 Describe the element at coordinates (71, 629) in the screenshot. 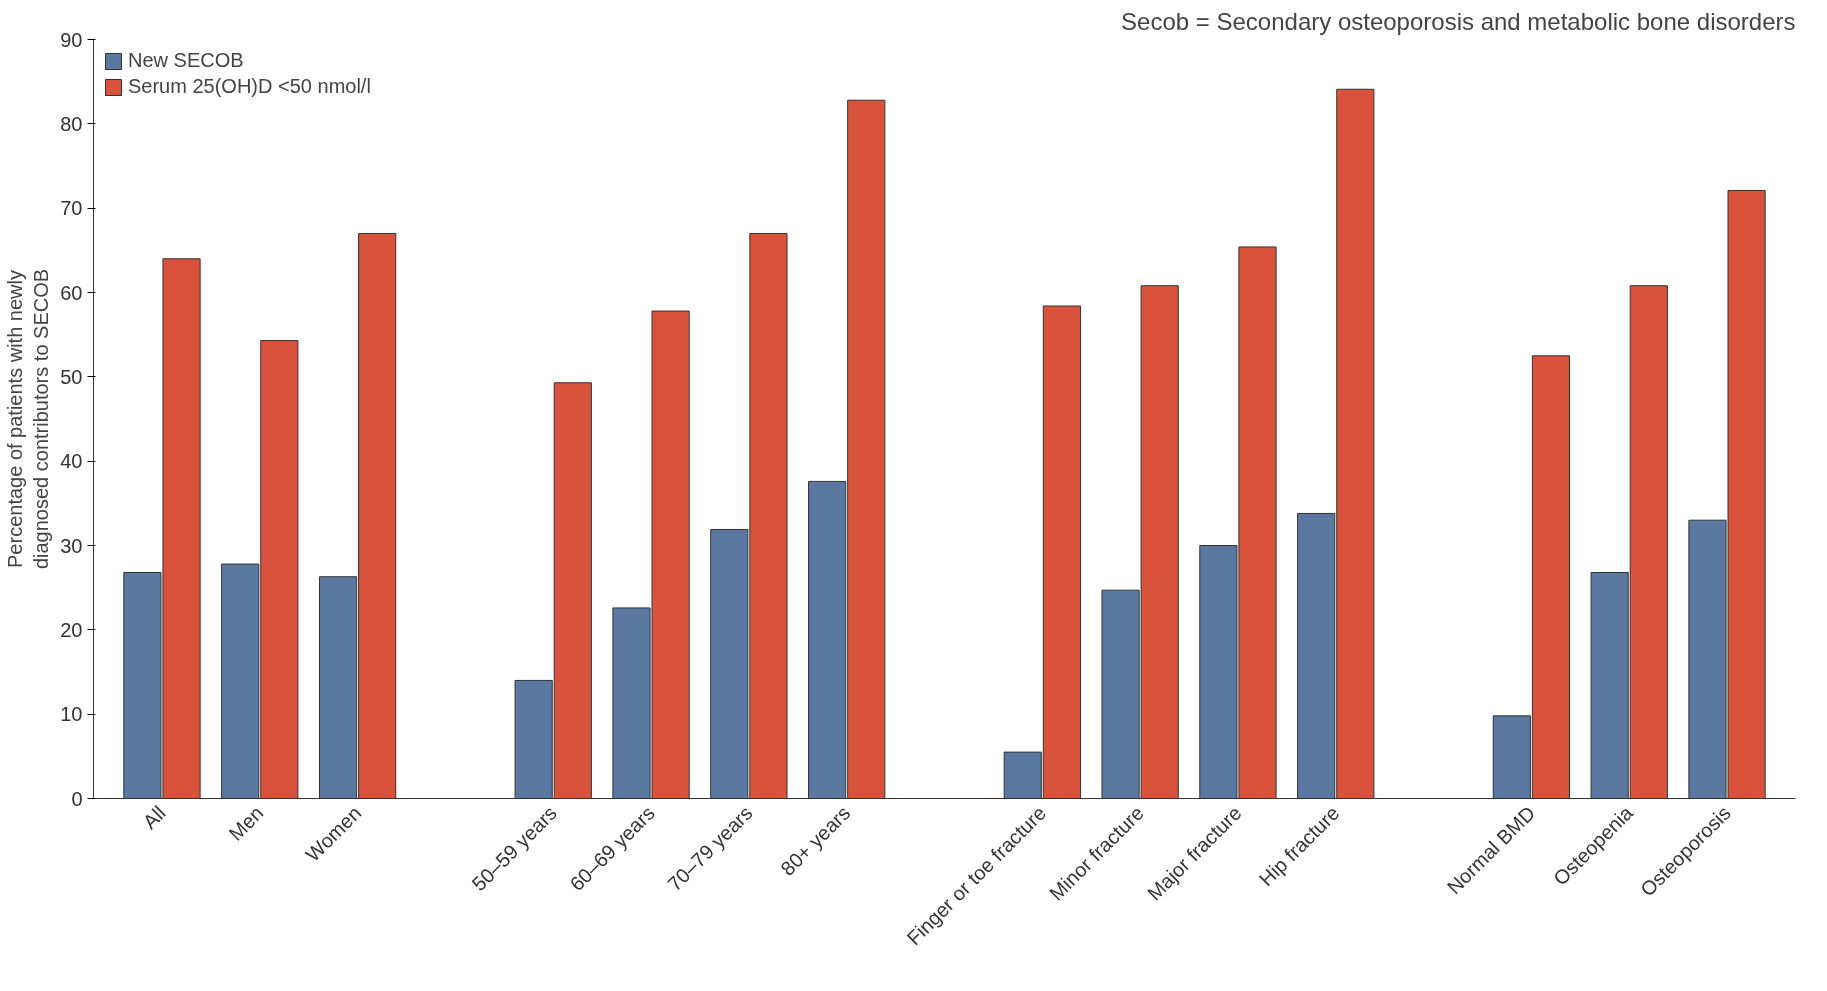

I see `y-tick-label: 20` at that location.